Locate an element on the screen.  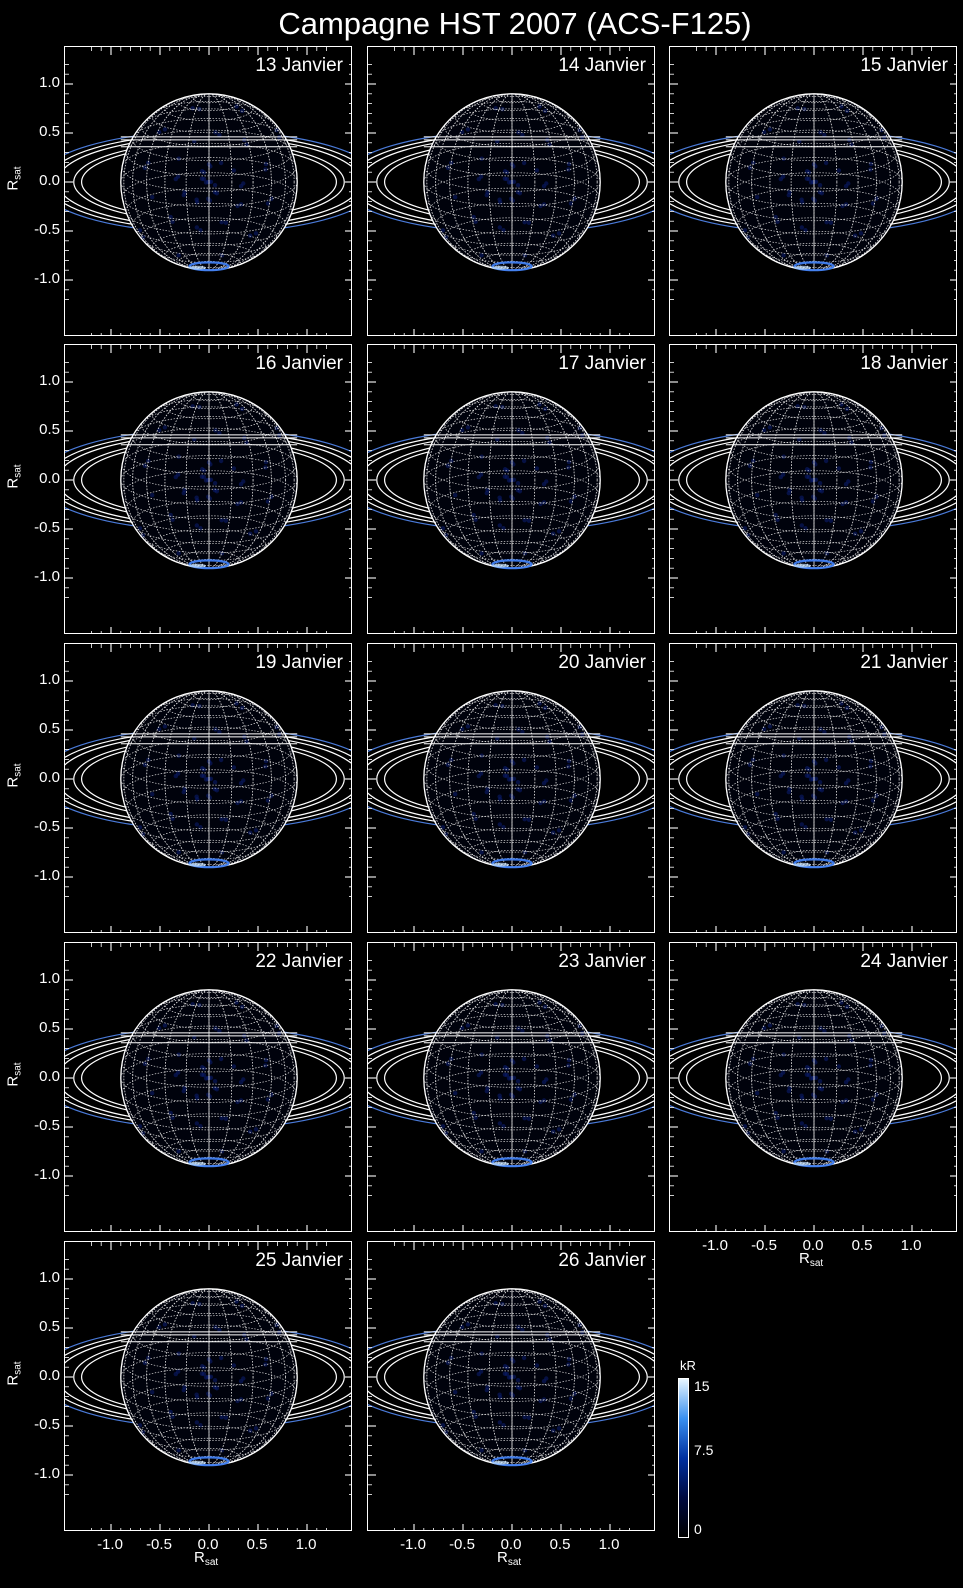
panel-14: 26 Janvier is located at coordinates (511, 1386).